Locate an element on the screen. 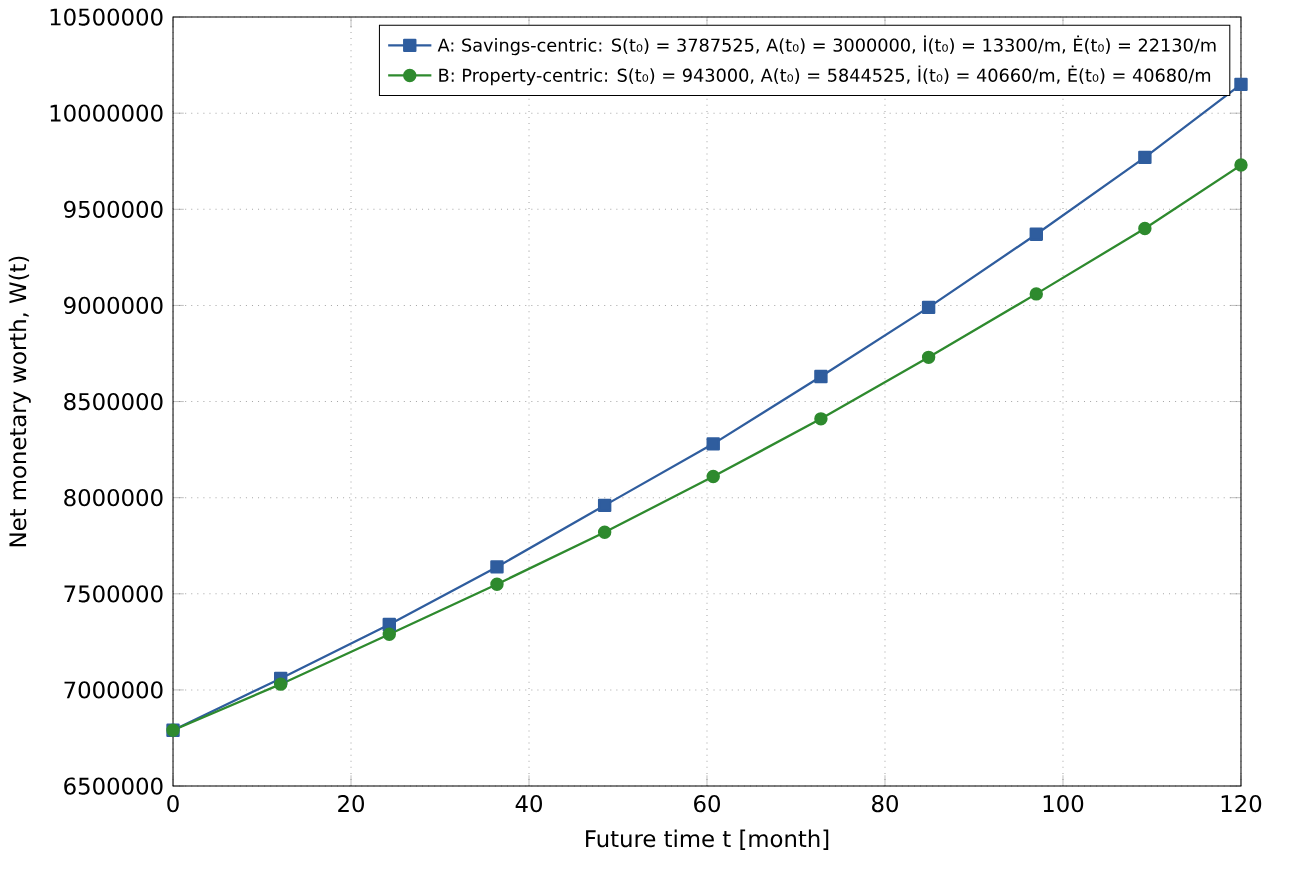  x-tick-label: 100 is located at coordinates (1063, 803).